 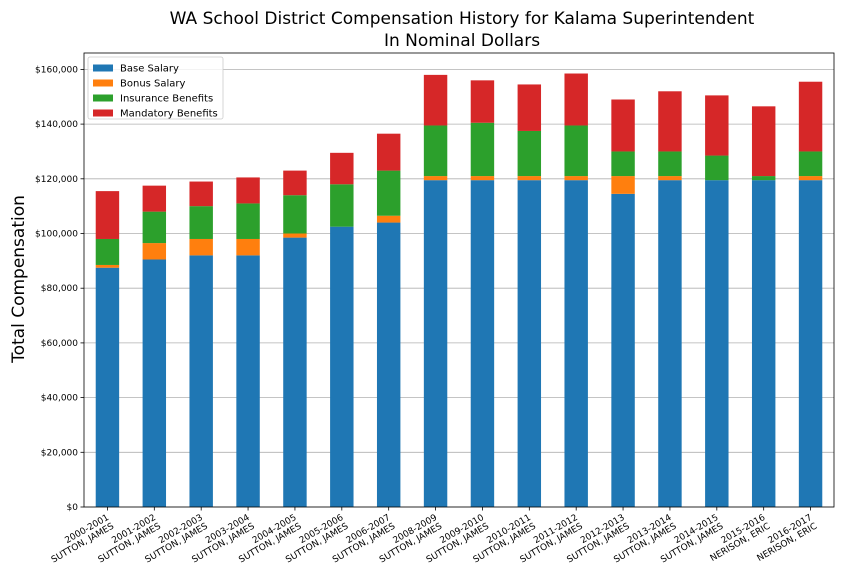 What do you see at coordinates (462, 41) in the screenshot?
I see `chart-subtitle: In Nominal Dollars` at bounding box center [462, 41].